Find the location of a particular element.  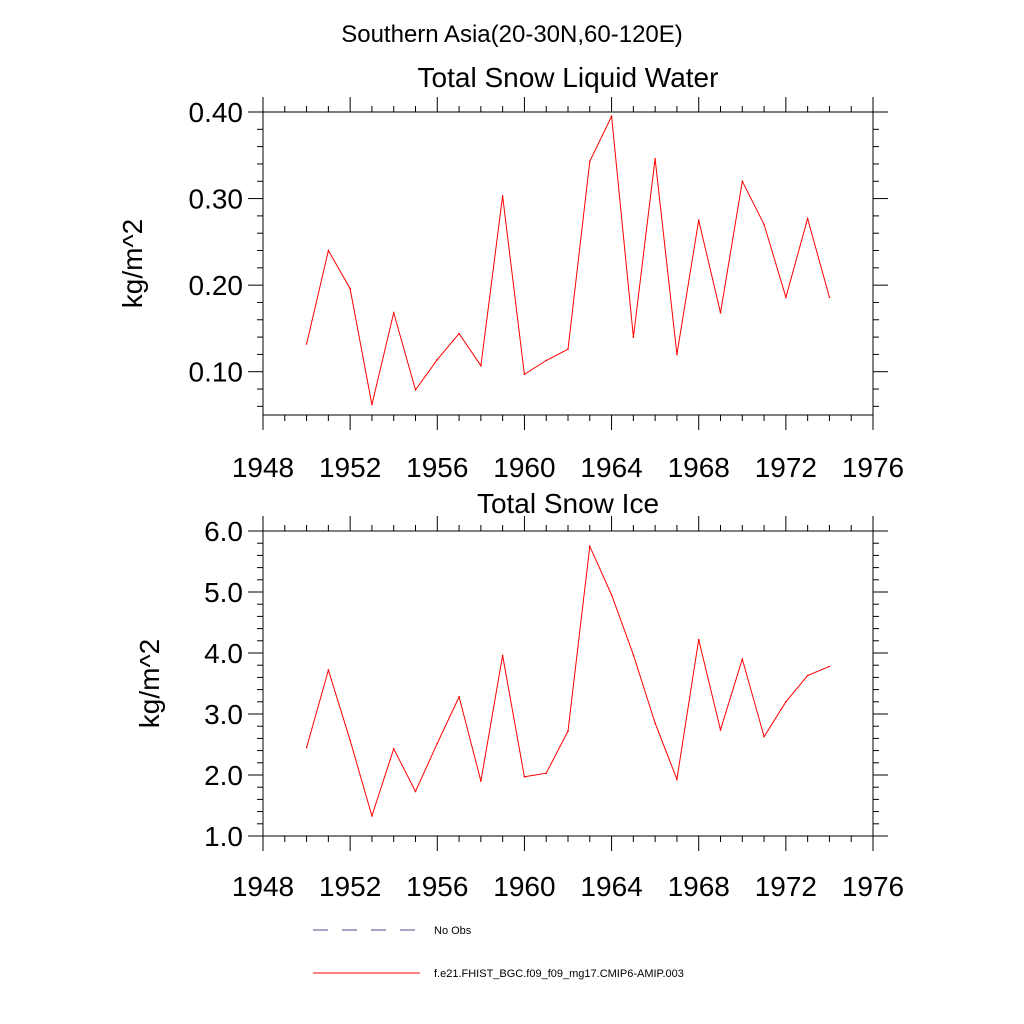

y-tick-label: 2.0 is located at coordinates (223, 775).